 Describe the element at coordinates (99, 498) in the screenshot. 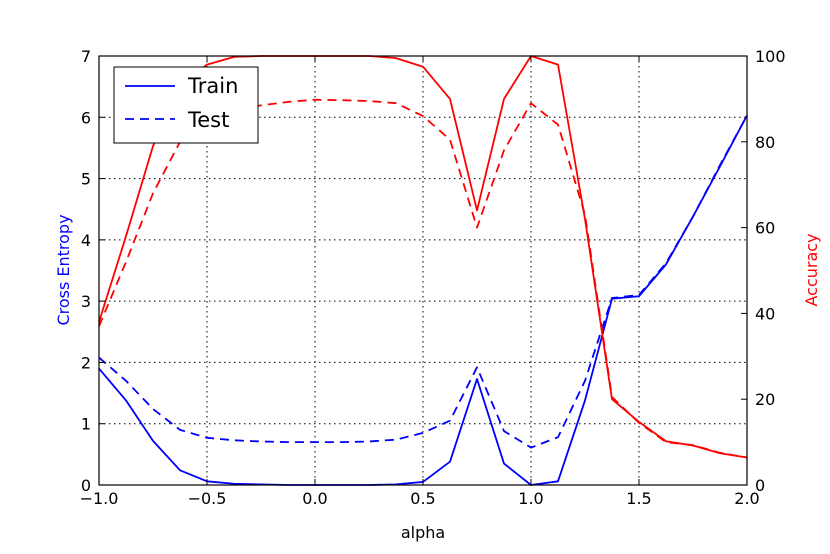

I see `x-tick-label: −1.0` at that location.